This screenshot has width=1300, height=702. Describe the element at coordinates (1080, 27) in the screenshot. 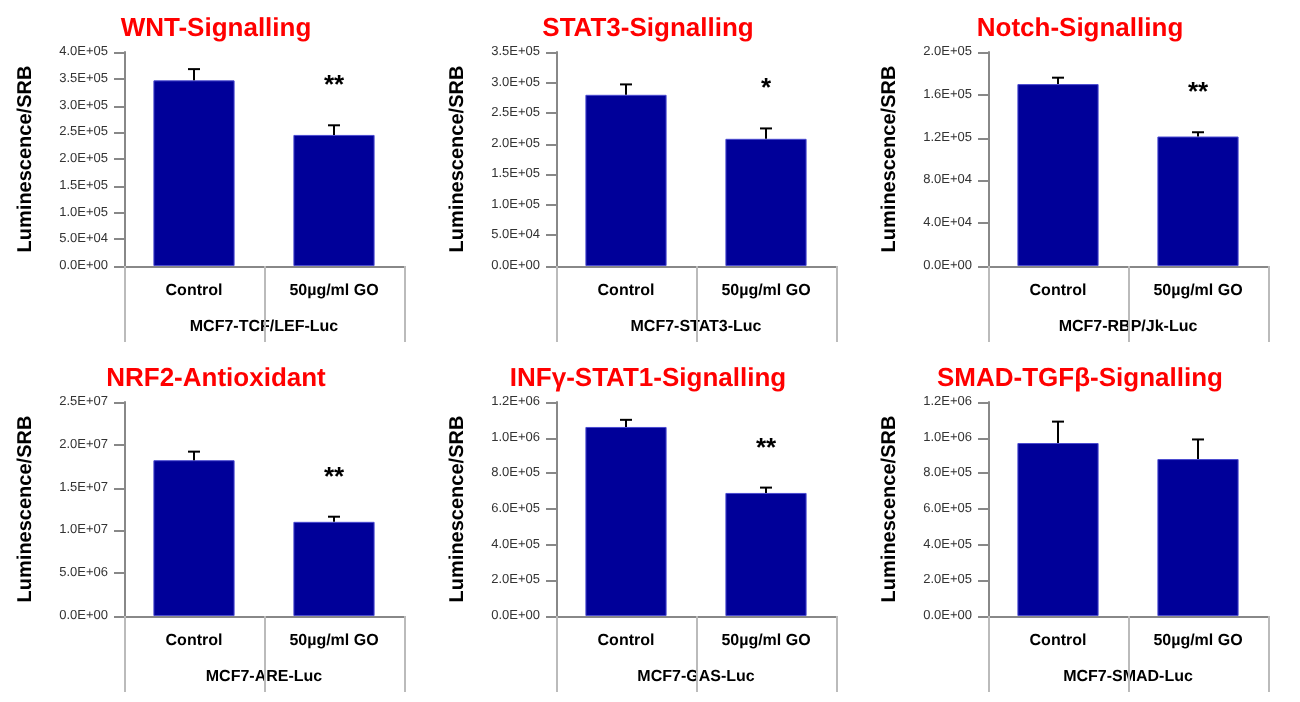

I see `chart-title: Notch-Signalling` at that location.